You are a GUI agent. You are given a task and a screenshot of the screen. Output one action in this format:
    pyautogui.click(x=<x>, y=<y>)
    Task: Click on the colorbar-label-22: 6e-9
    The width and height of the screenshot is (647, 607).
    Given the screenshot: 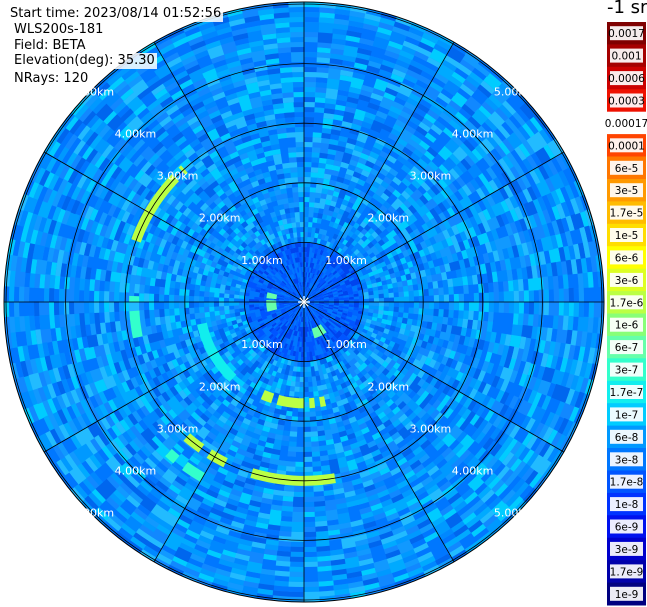 What is the action you would take?
    pyautogui.click(x=627, y=528)
    